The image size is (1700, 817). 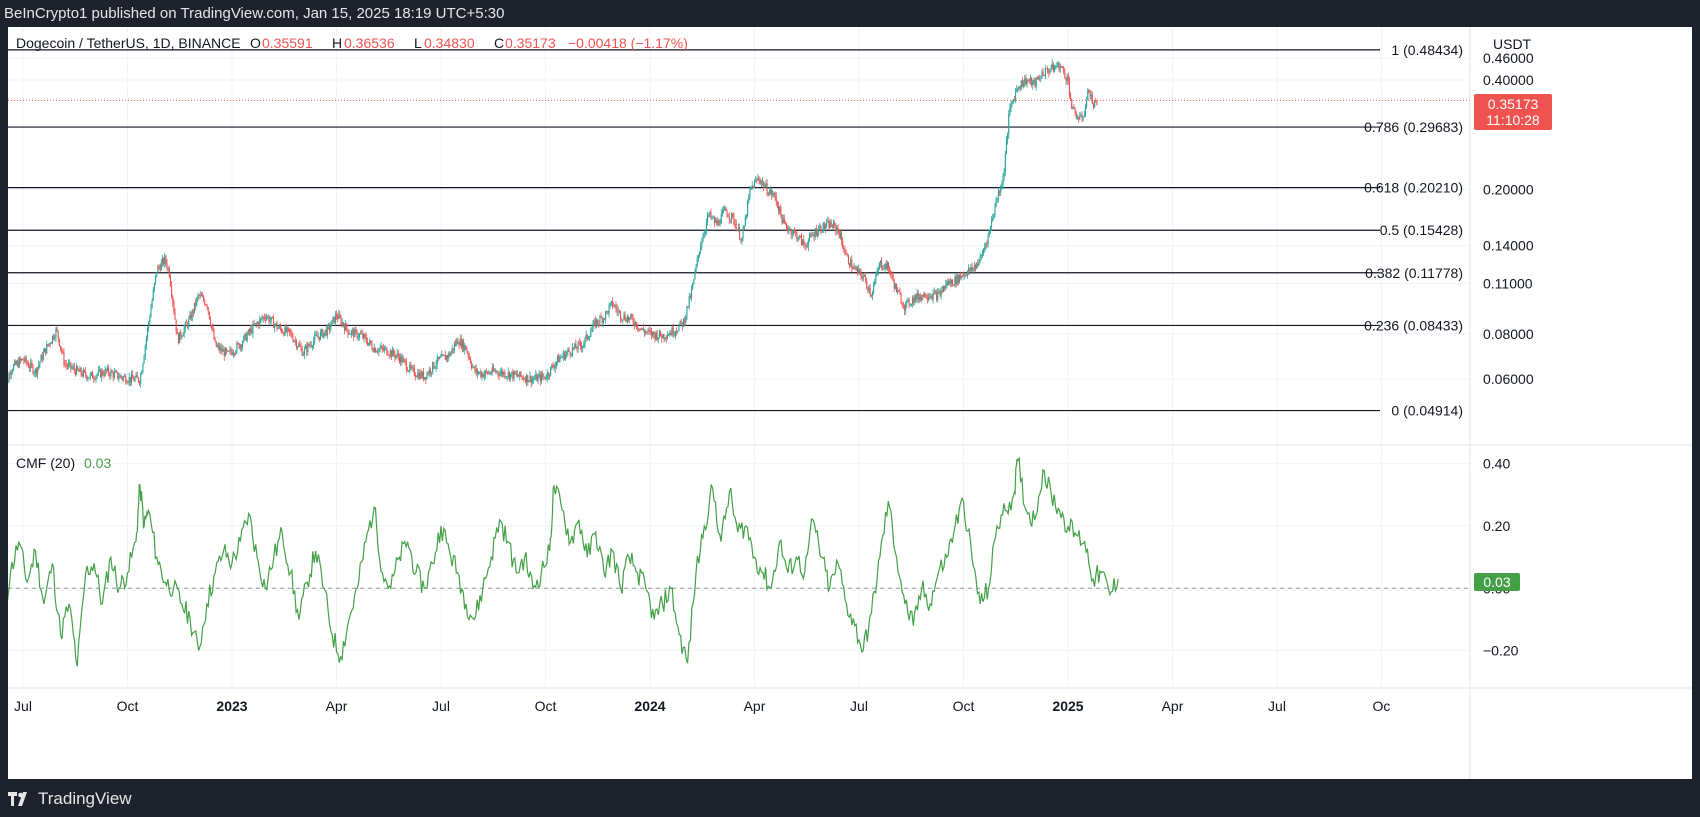 I want to click on cmf-value: 0.03, so click(x=97, y=463).